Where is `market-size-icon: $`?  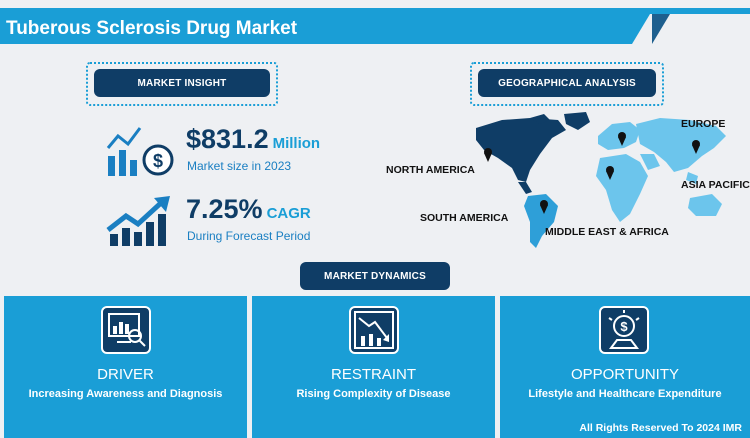 market-size-icon: $ is located at coordinates (140, 151).